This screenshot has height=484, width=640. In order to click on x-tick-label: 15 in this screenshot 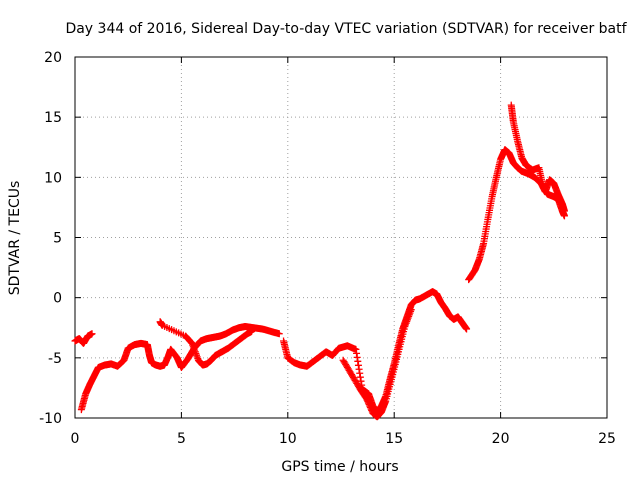, I will do `click(394, 439)`.